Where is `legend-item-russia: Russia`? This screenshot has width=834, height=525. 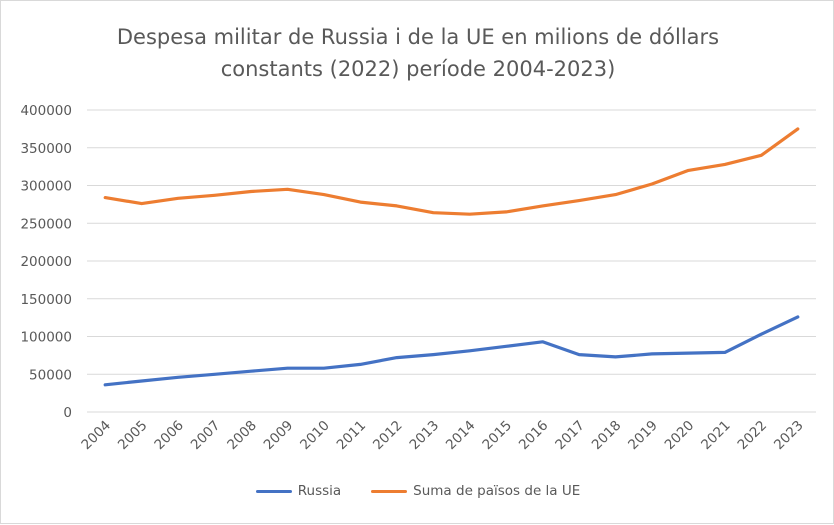 legend-item-russia: Russia is located at coordinates (298, 491).